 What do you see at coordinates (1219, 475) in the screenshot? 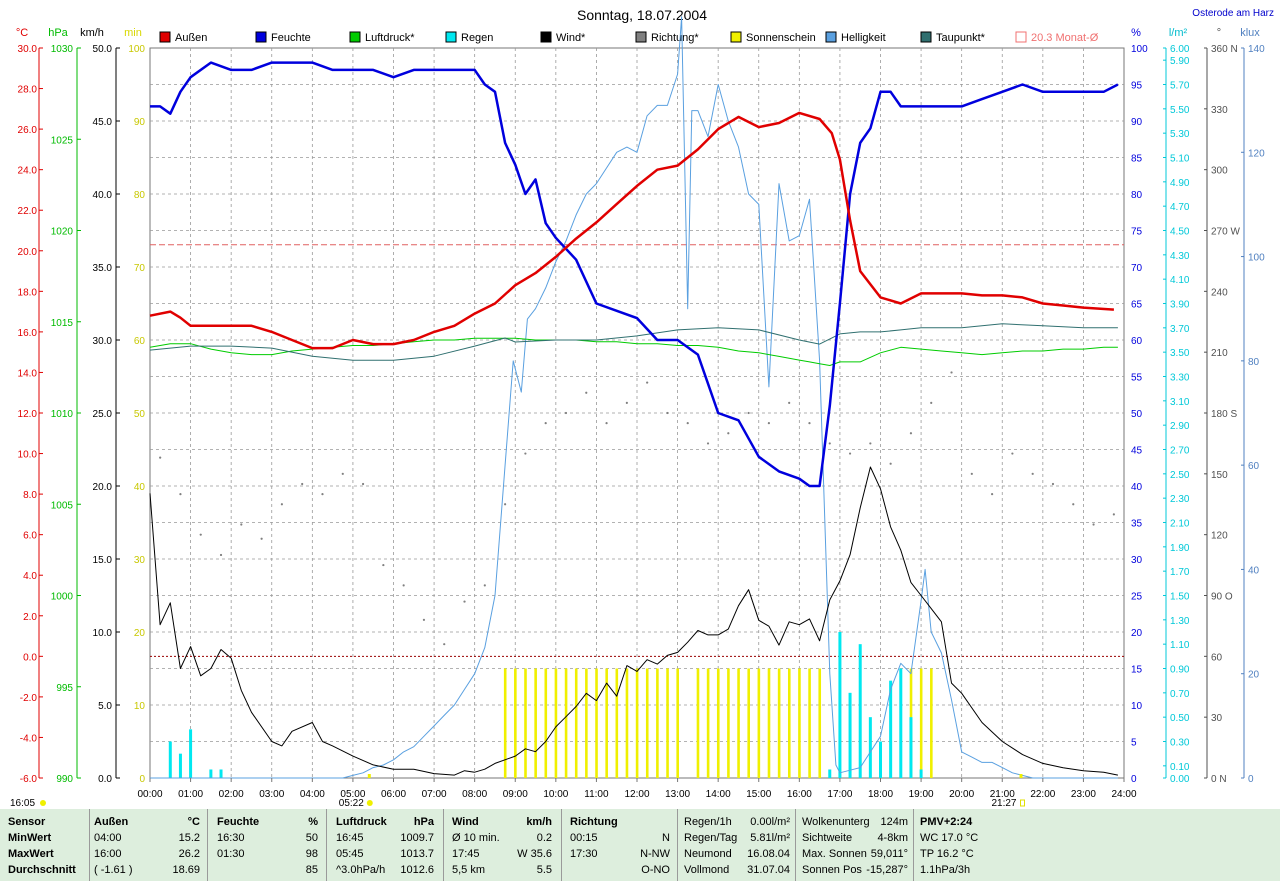
I see `direction-tick: 150` at bounding box center [1219, 475].